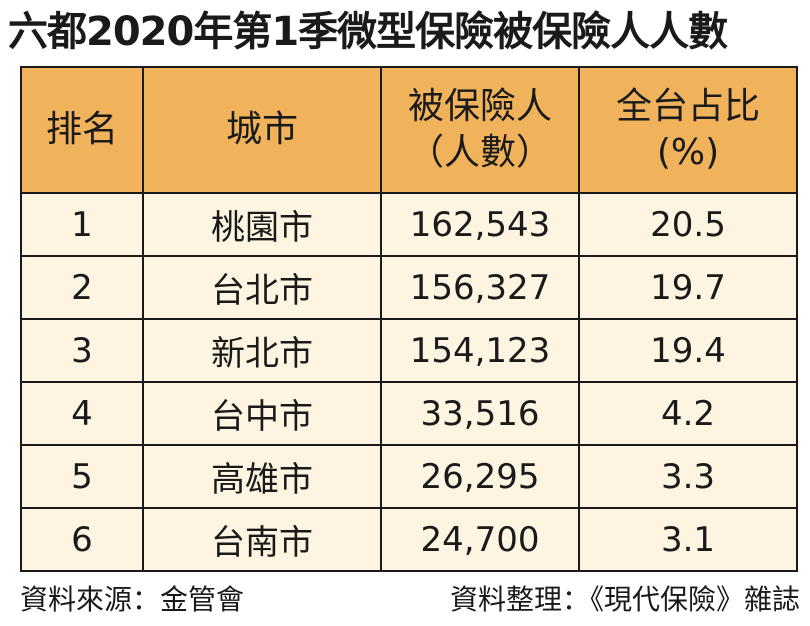  I want to click on header-rank: 排名, so click(82, 130).